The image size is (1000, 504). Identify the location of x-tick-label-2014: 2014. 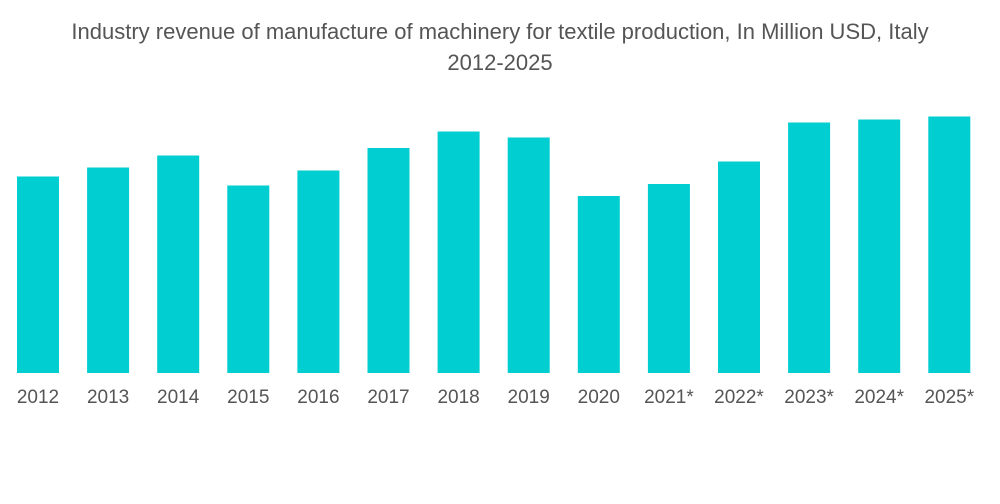
(178, 397).